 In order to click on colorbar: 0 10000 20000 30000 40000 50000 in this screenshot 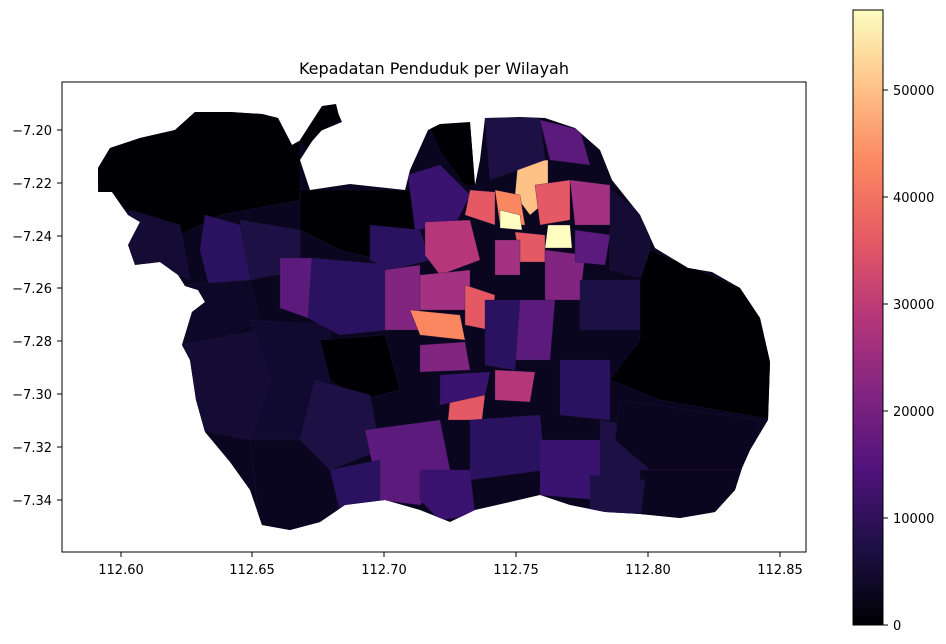, I will do `click(893, 321)`.